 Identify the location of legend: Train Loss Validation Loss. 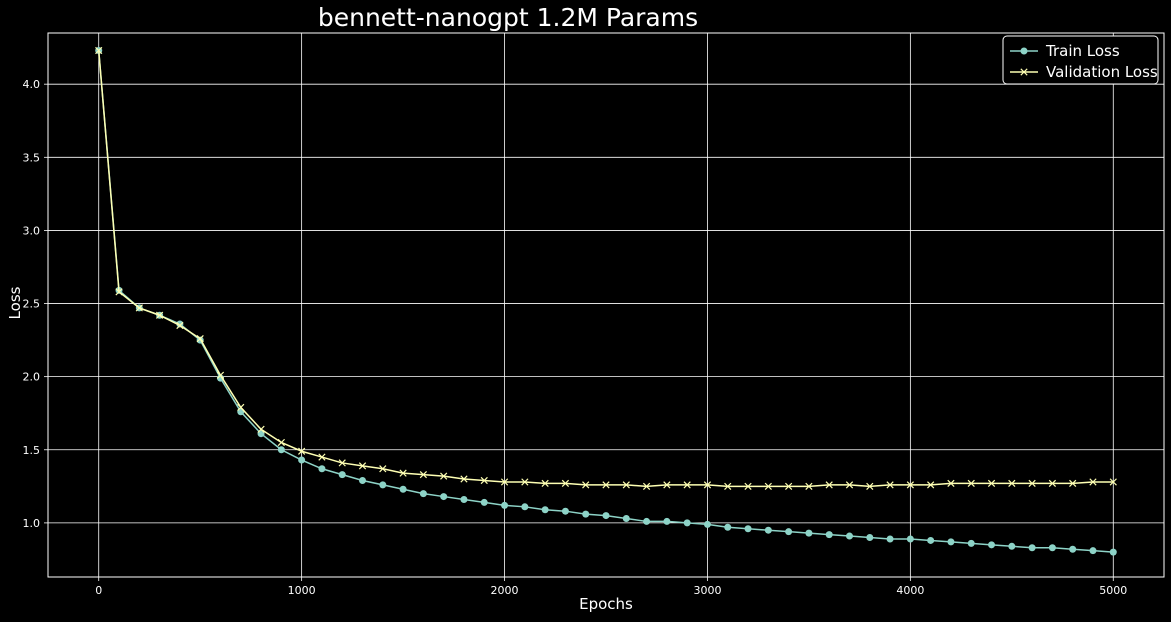
(1080, 60).